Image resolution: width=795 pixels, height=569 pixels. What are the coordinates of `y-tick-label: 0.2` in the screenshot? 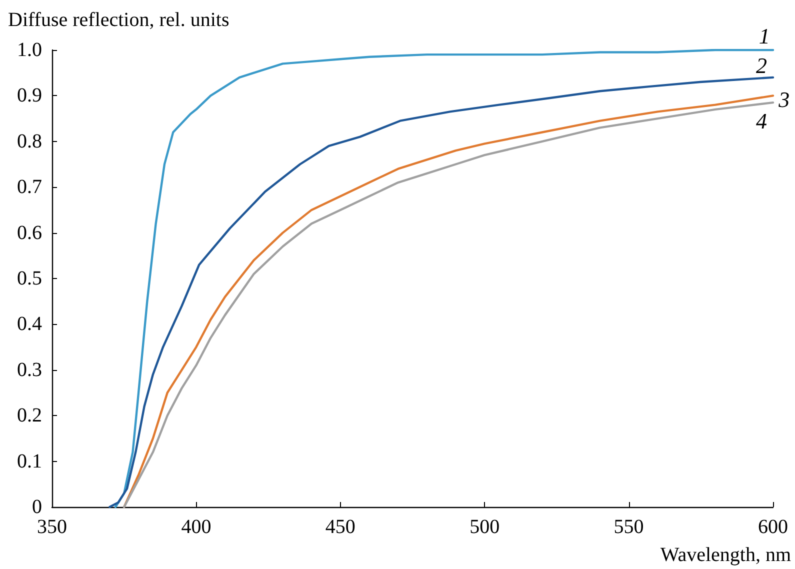 It's located at (29, 415).